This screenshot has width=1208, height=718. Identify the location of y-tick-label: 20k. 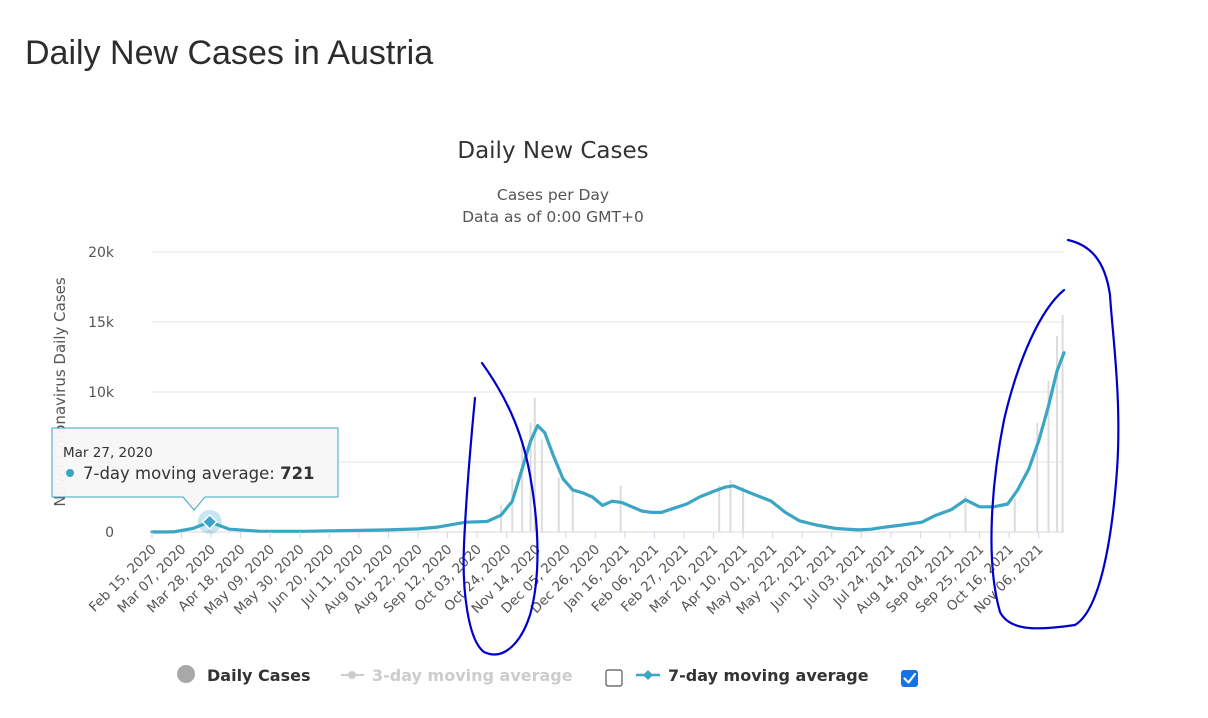
(101, 253).